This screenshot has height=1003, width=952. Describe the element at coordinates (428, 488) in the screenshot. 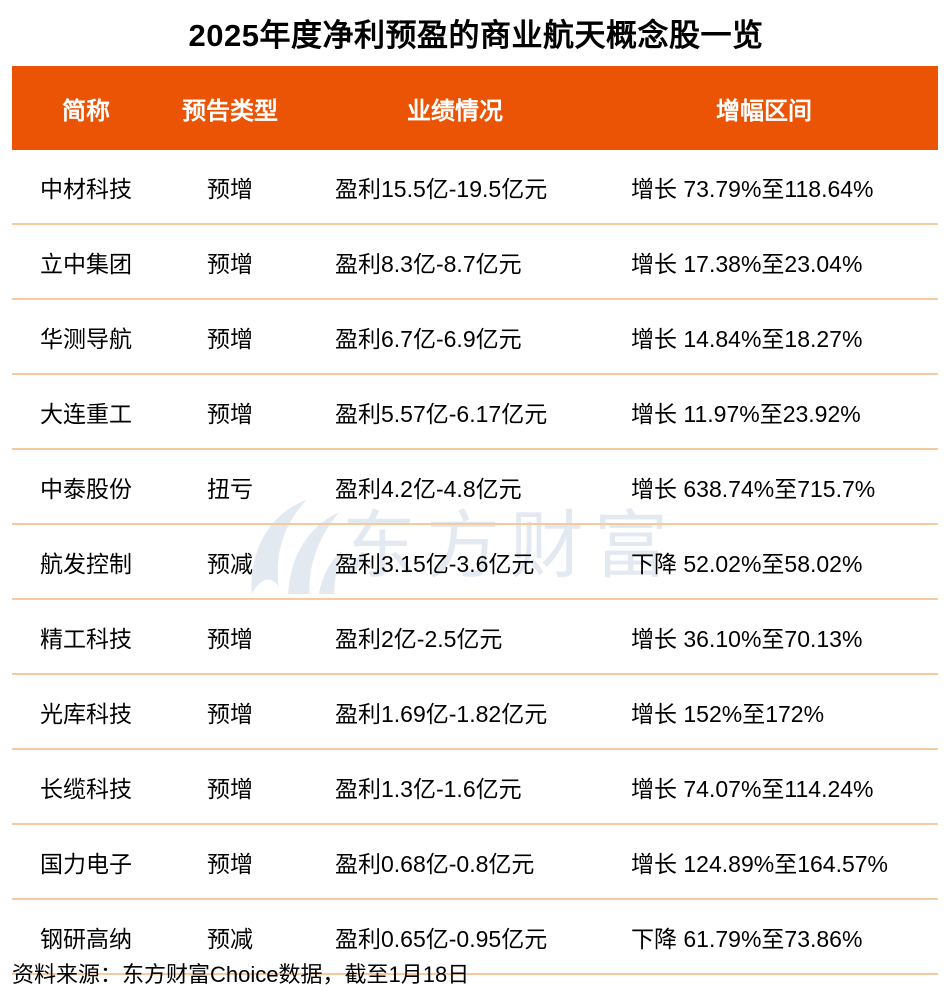

I see `performance-cell: 盈利4.2亿-4.8亿元` at that location.